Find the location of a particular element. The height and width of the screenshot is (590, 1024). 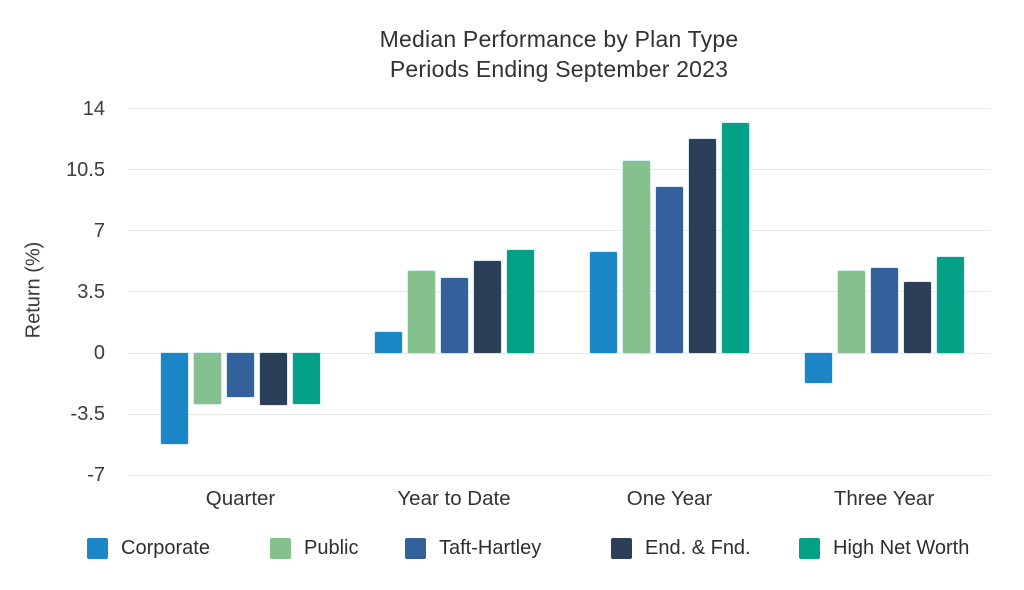

bar-corporate-year-to-date is located at coordinates (388, 342).